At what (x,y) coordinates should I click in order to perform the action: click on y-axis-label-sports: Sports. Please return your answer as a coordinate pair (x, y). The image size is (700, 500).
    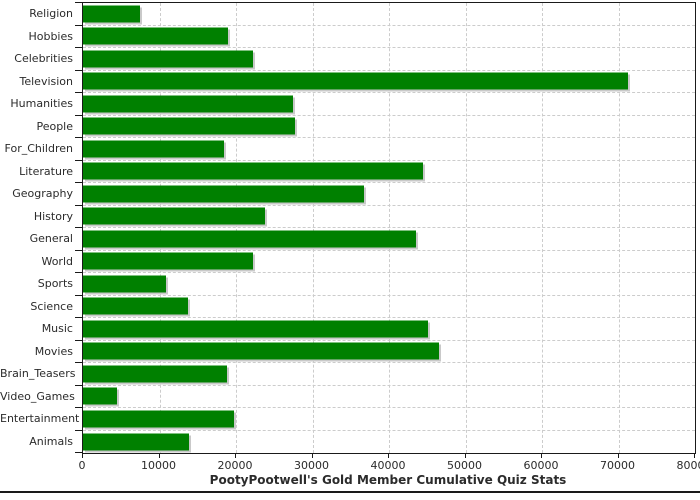
    Looking at the image, I should click on (55, 284).